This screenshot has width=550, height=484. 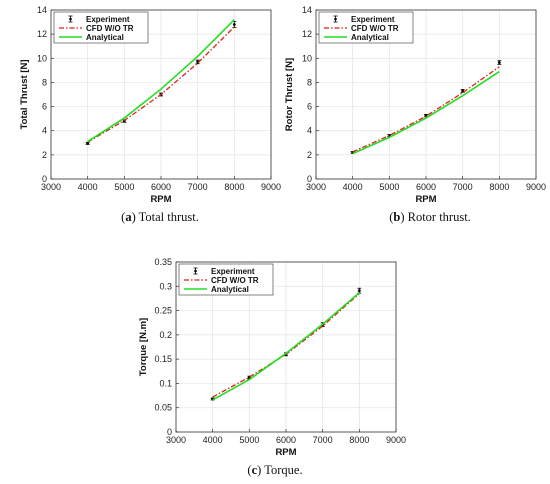 What do you see at coordinates (430, 217) in the screenshot?
I see `figure-caption: (b) Rotor thrust.` at bounding box center [430, 217].